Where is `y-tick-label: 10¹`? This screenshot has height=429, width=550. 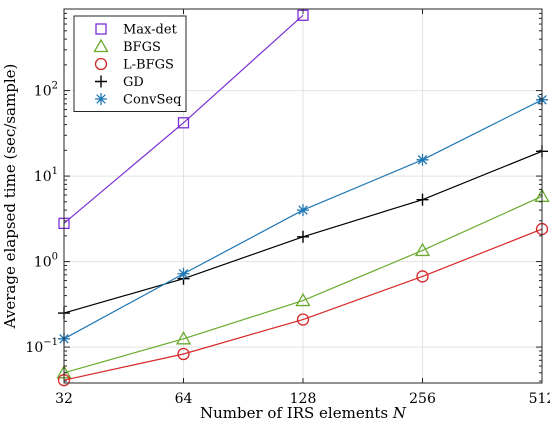
y-tick-label: 10¹ is located at coordinates (46, 175).